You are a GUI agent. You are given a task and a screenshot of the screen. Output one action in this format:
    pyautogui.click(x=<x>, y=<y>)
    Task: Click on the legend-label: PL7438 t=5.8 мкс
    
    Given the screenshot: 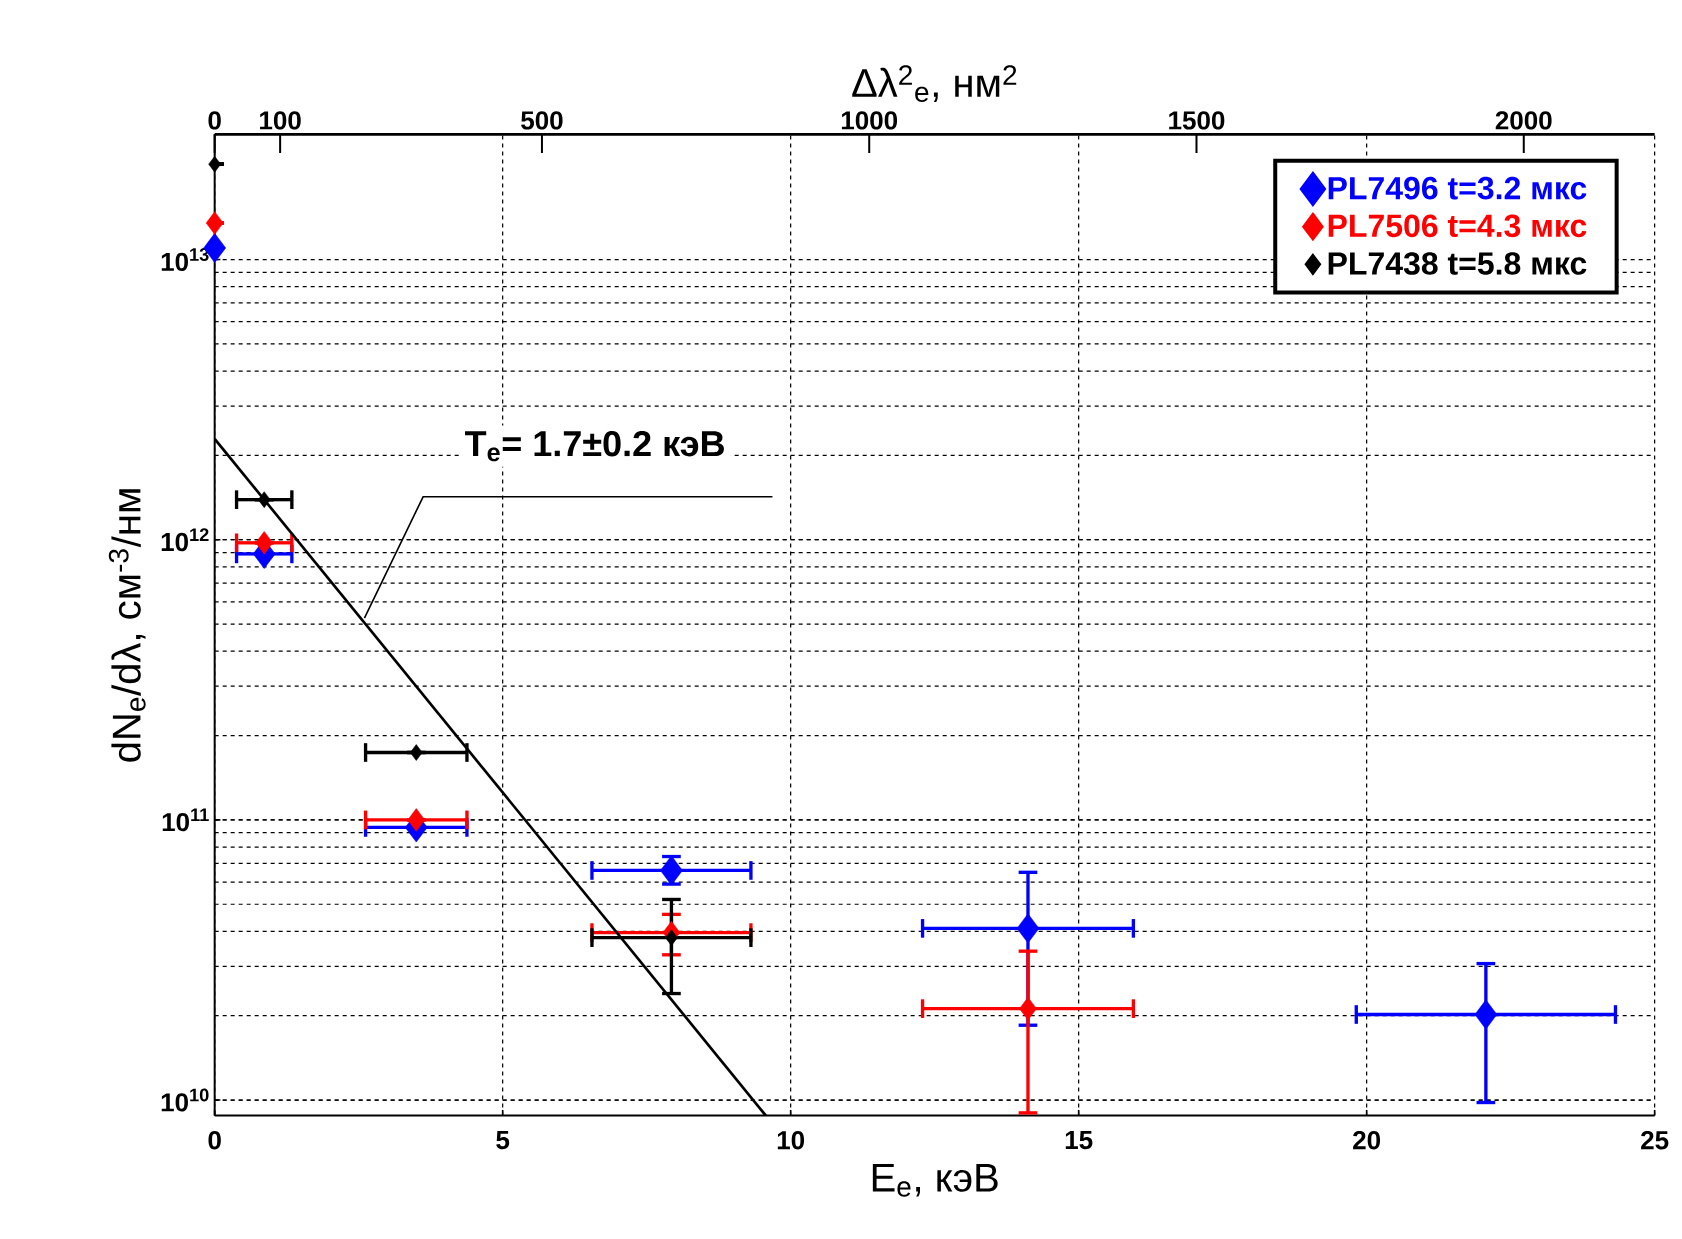 What is the action you would take?
    pyautogui.click(x=1457, y=263)
    